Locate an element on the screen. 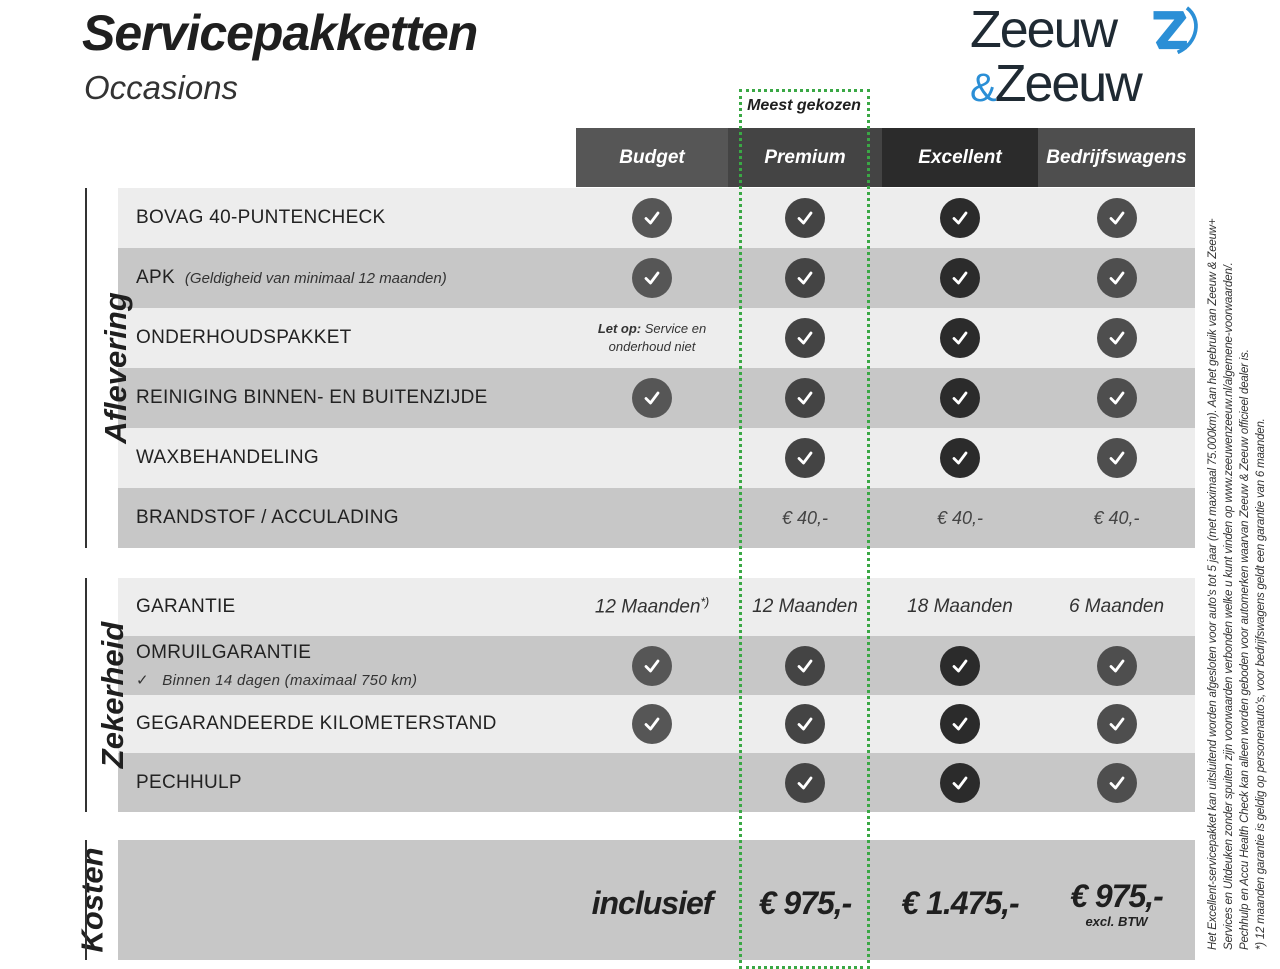  row-label: BRANDSTOF / ACCULADING is located at coordinates (267, 518).